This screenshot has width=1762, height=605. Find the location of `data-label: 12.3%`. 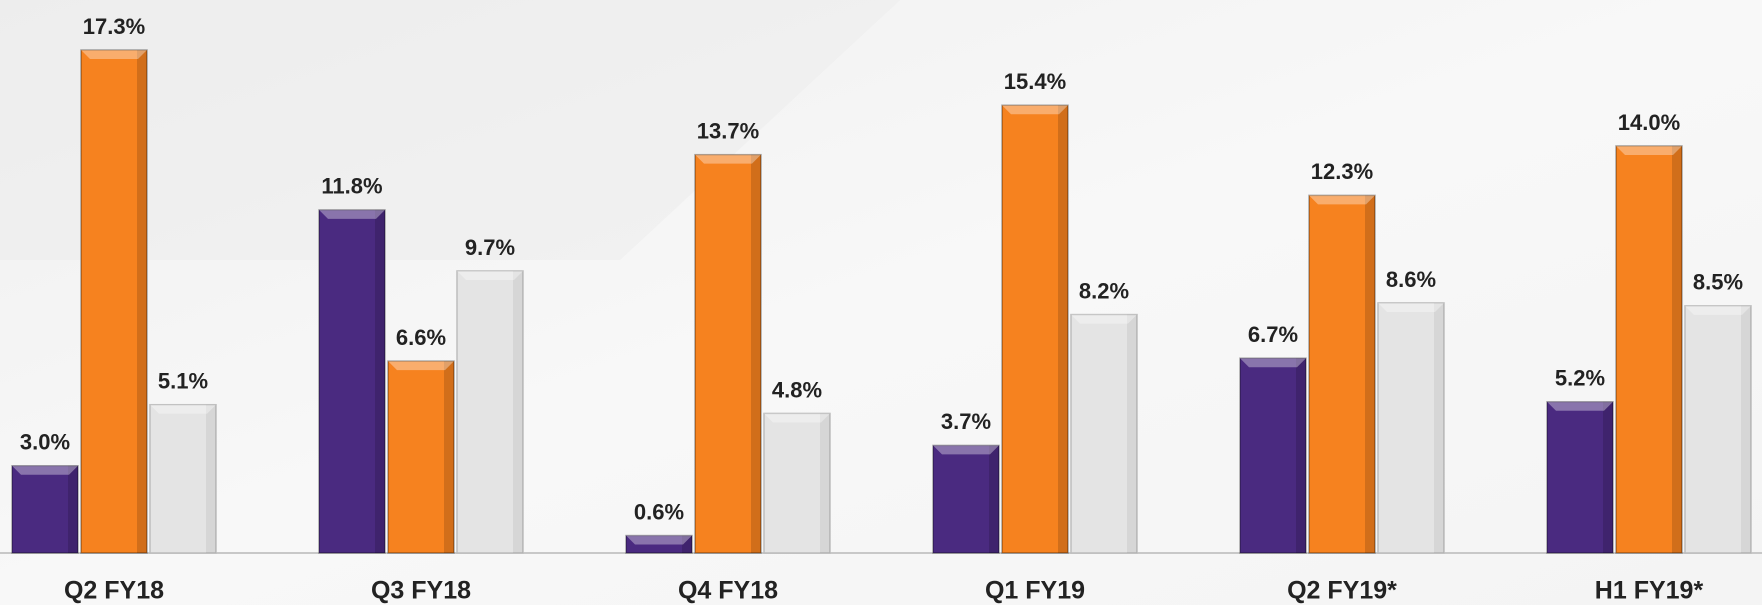

data-label: 12.3% is located at coordinates (1342, 171).